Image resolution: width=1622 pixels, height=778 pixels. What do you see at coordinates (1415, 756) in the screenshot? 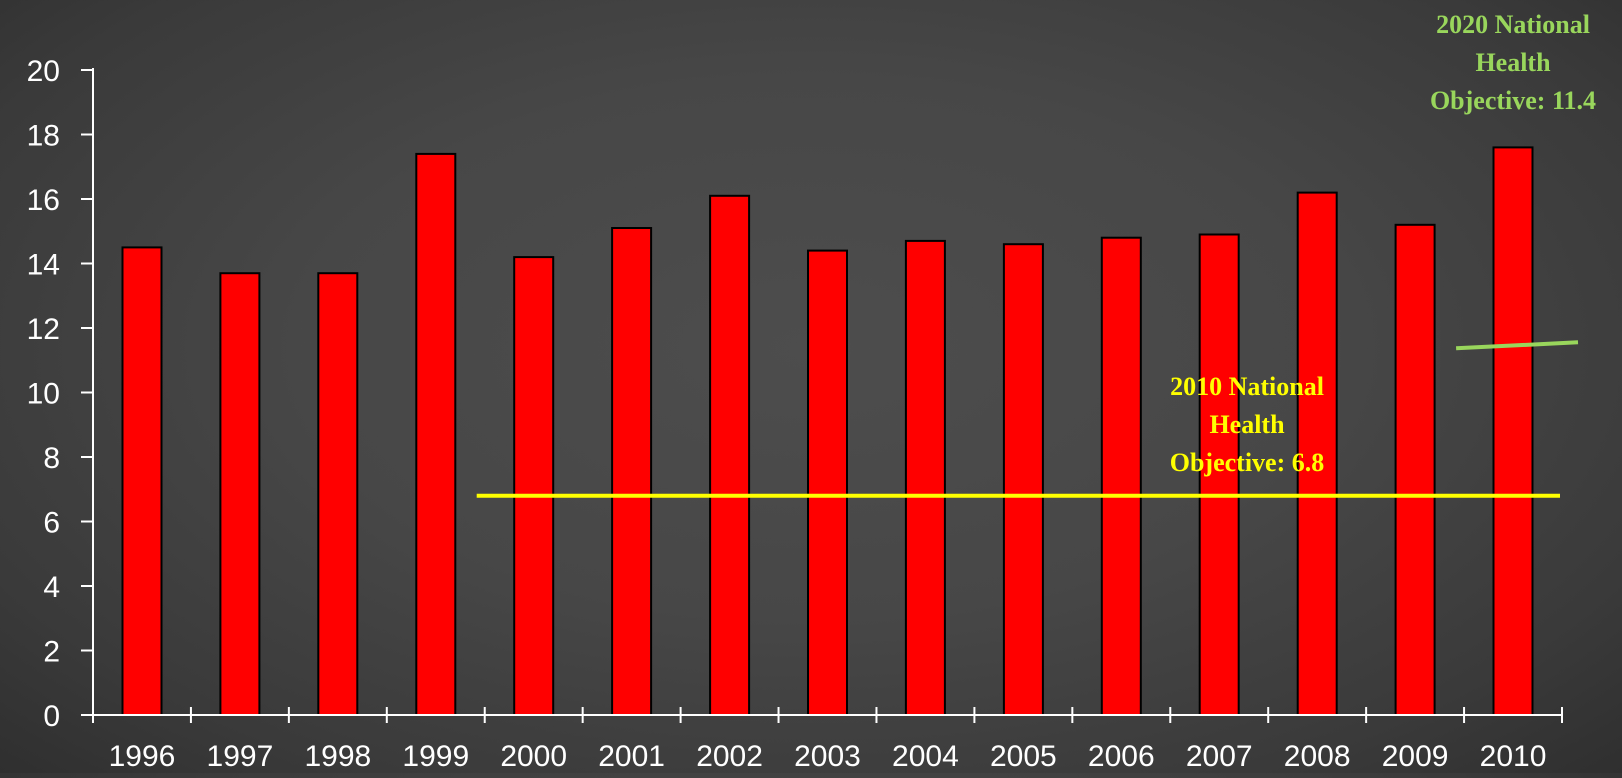
I see `x-tick-label-2009: 2009` at bounding box center [1415, 756].